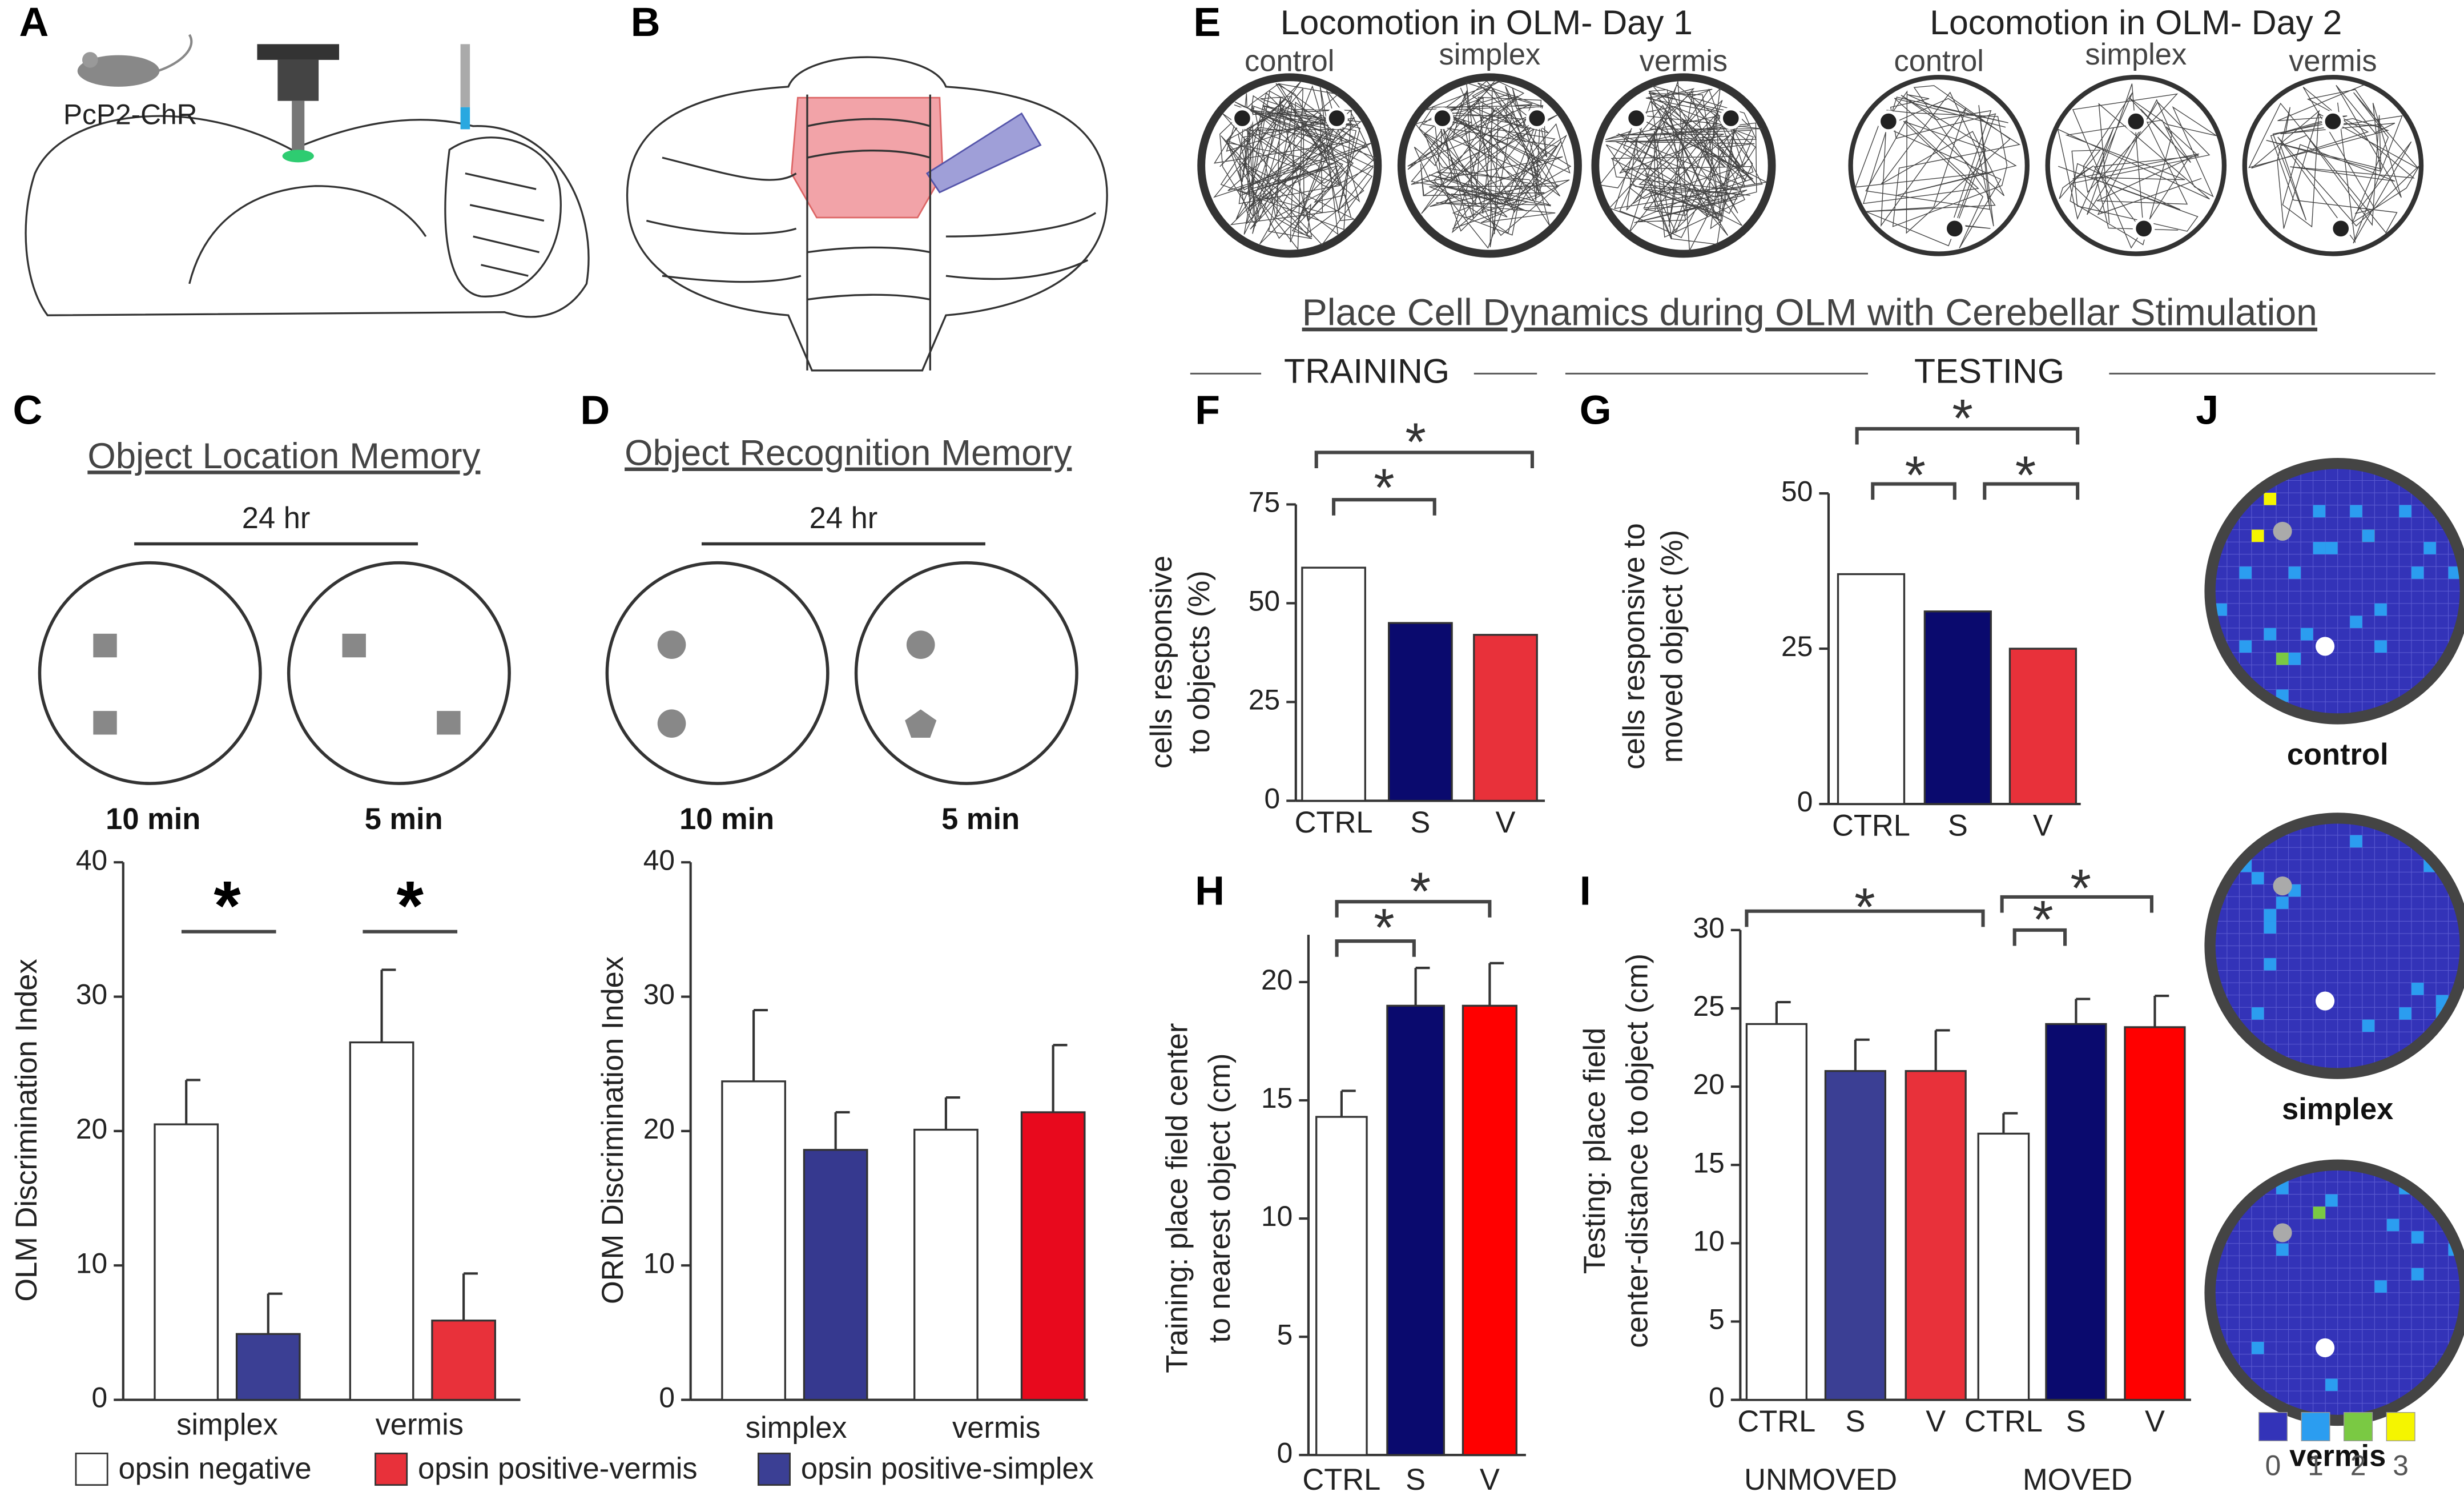 The image size is (2464, 1496). I want to click on y-tick-label: 15, so click(1708, 1163).